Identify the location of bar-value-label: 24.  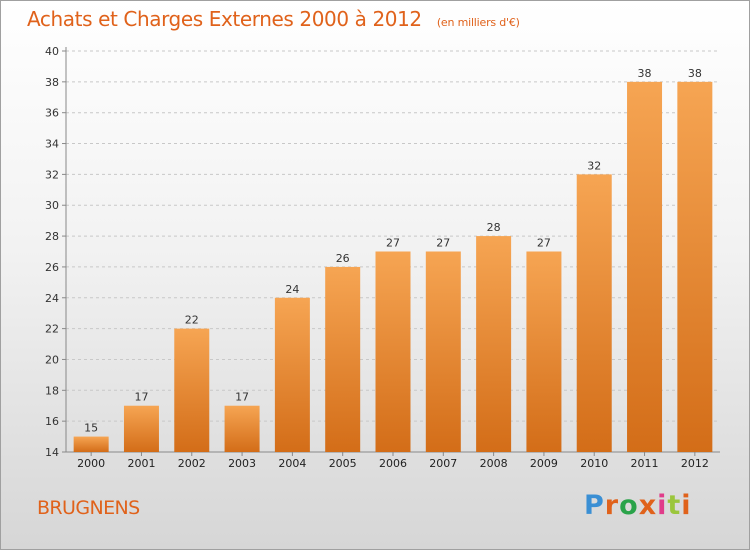
(292, 289).